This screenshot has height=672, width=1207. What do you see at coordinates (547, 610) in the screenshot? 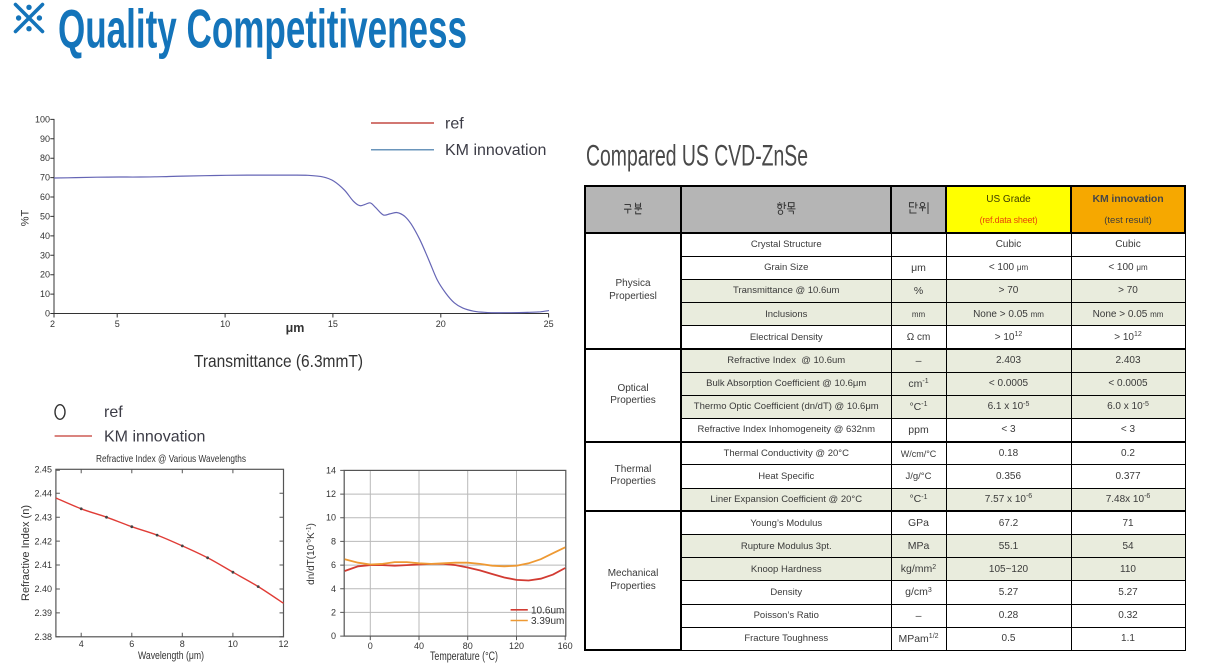
I see `svg-text: 10.6um` at bounding box center [547, 610].